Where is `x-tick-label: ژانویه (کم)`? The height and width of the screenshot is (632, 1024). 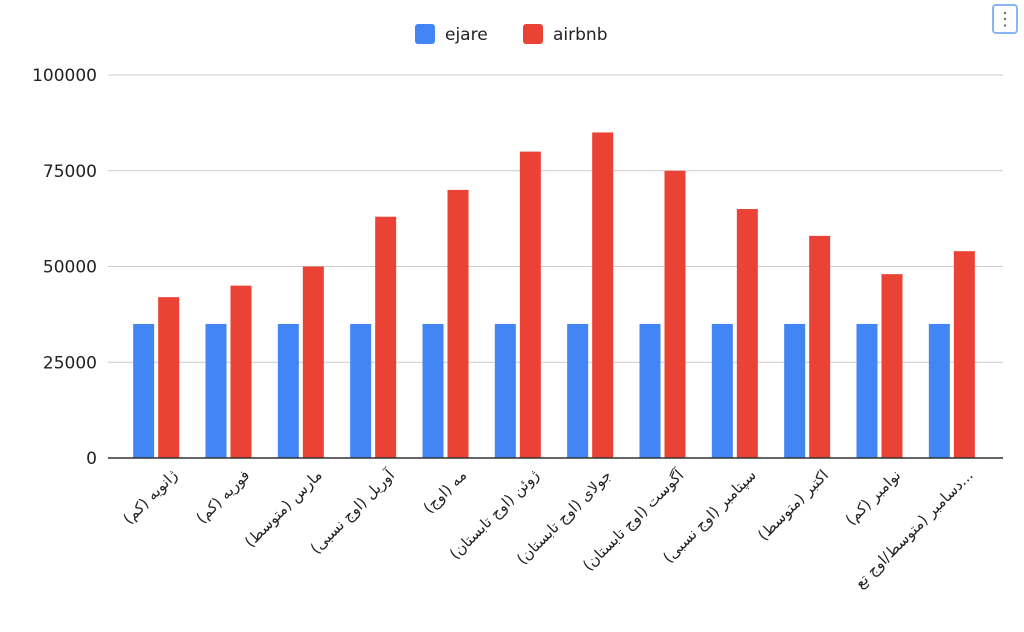 x-tick-label: ژانویه (کم) is located at coordinates (150, 497).